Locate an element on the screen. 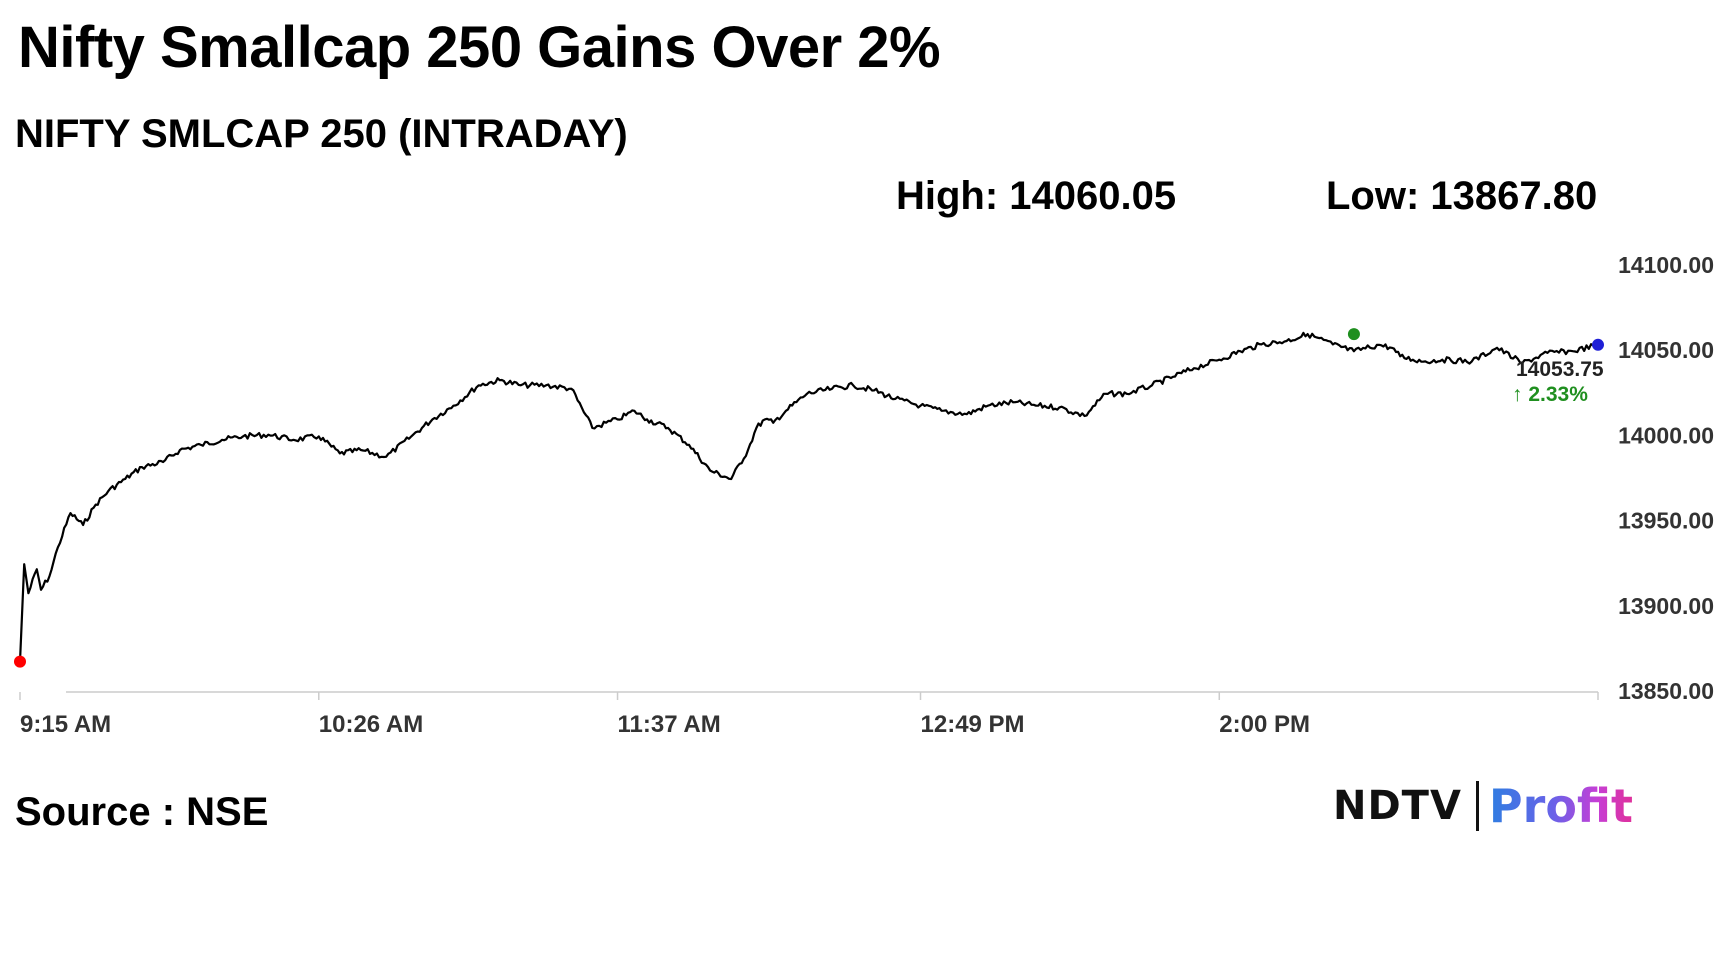 The height and width of the screenshot is (972, 1728). last-value-label: 14053.75 is located at coordinates (1560, 369).